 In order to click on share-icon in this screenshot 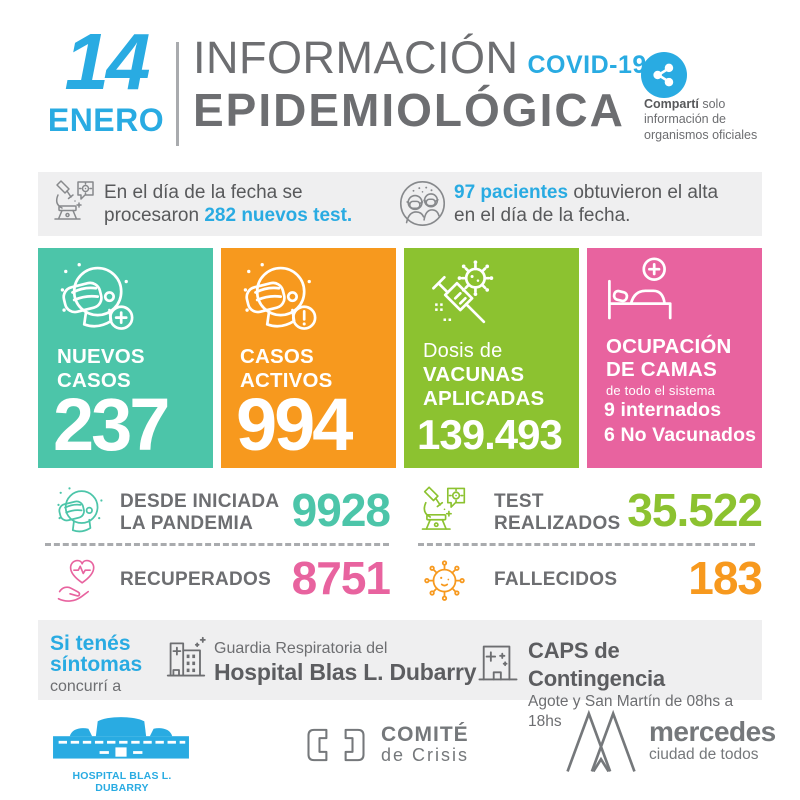, I will do `click(664, 75)`.